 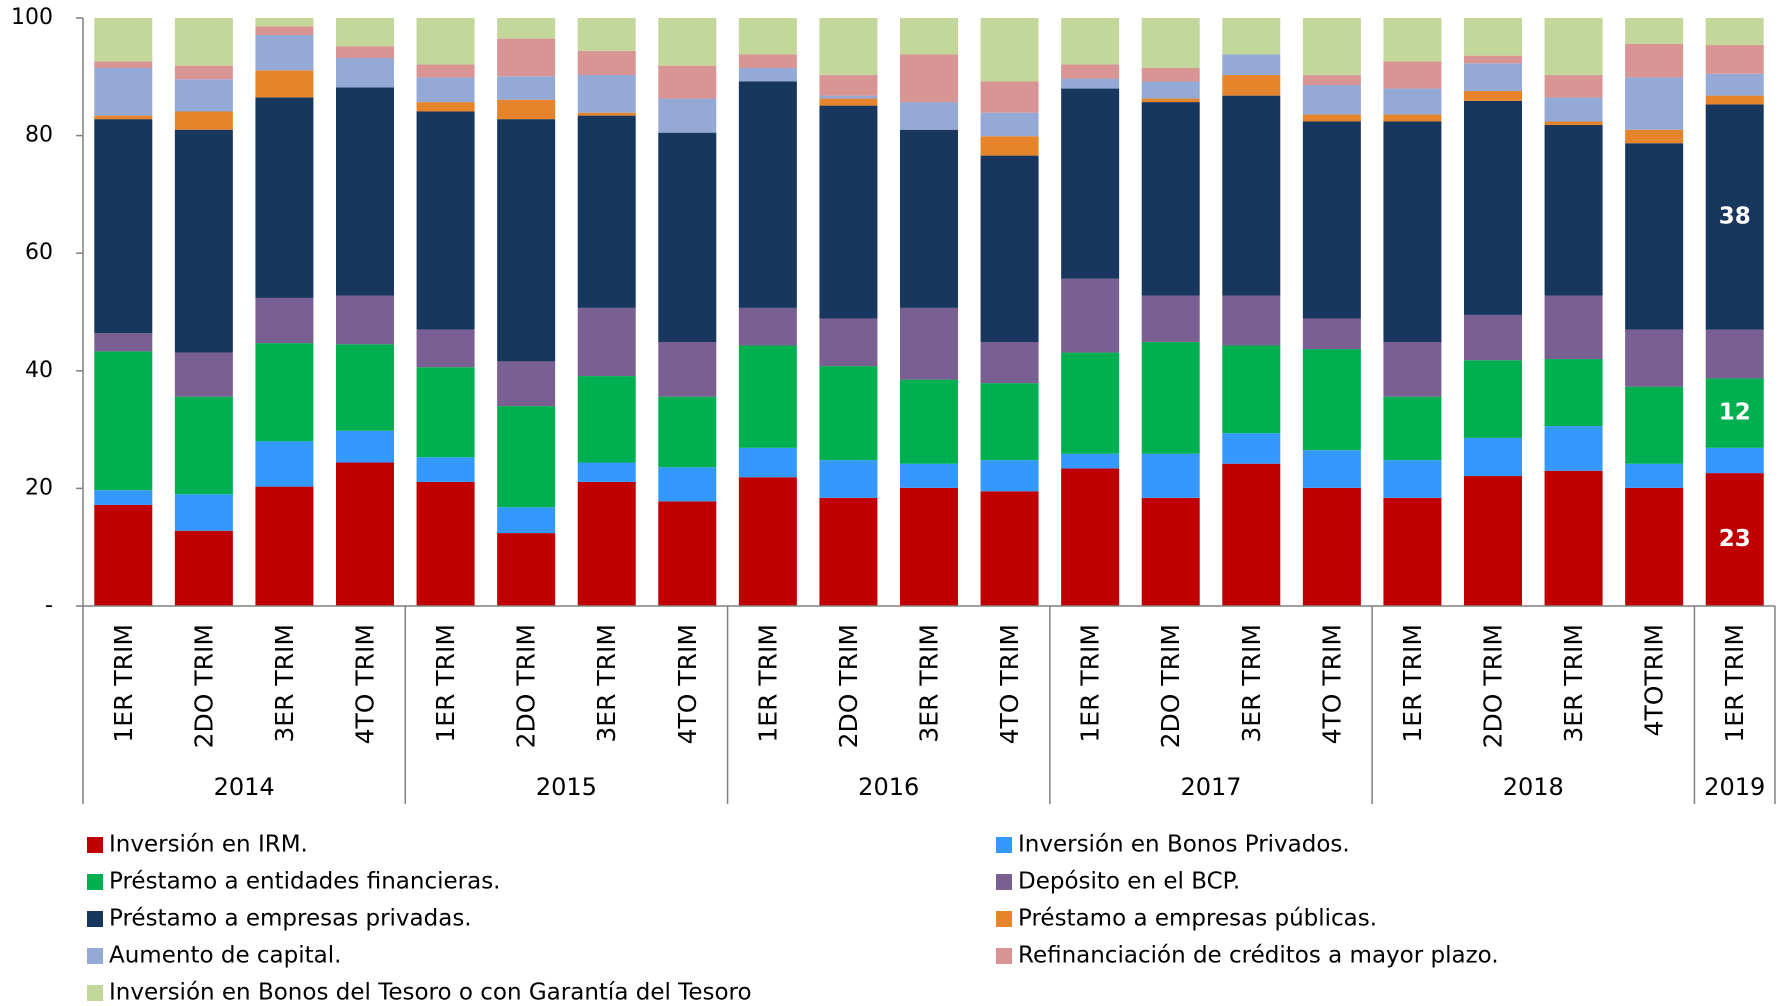 I want to click on x-tick-label: 3ER TRIM, so click(x=1573, y=683).